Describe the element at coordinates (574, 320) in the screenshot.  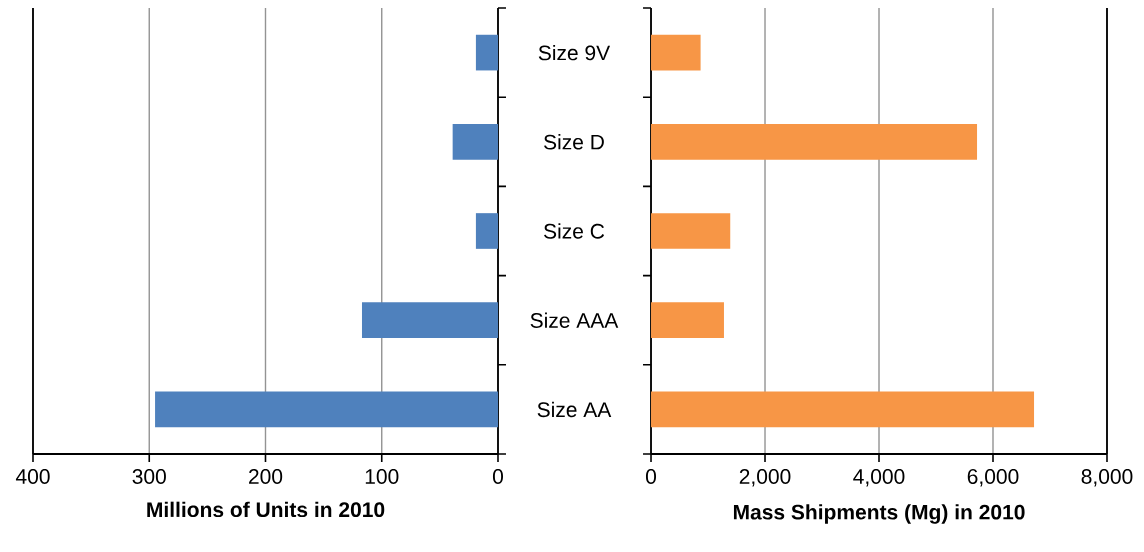
I see `y-tick-label: Size AAA` at that location.